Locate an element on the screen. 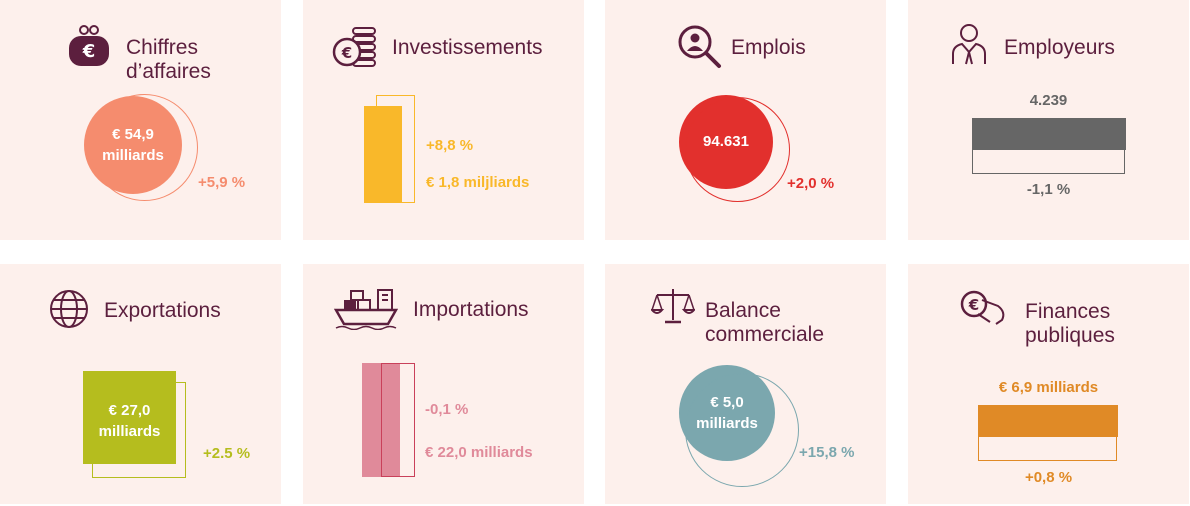  card-exportations: Exportations € 27,0 milliards +2.5 % is located at coordinates (140, 384).